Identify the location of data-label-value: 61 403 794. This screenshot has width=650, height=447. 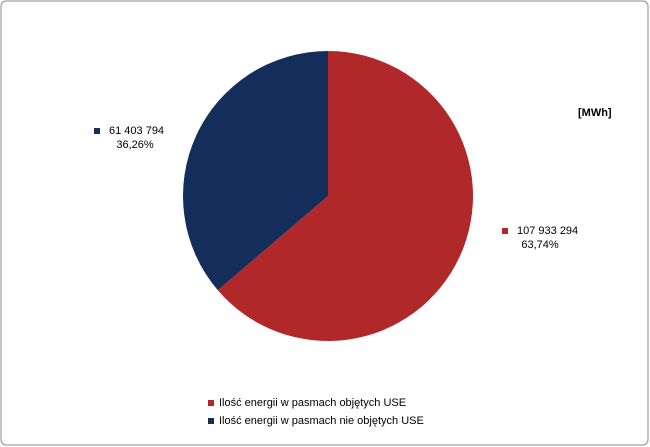
(136, 131).